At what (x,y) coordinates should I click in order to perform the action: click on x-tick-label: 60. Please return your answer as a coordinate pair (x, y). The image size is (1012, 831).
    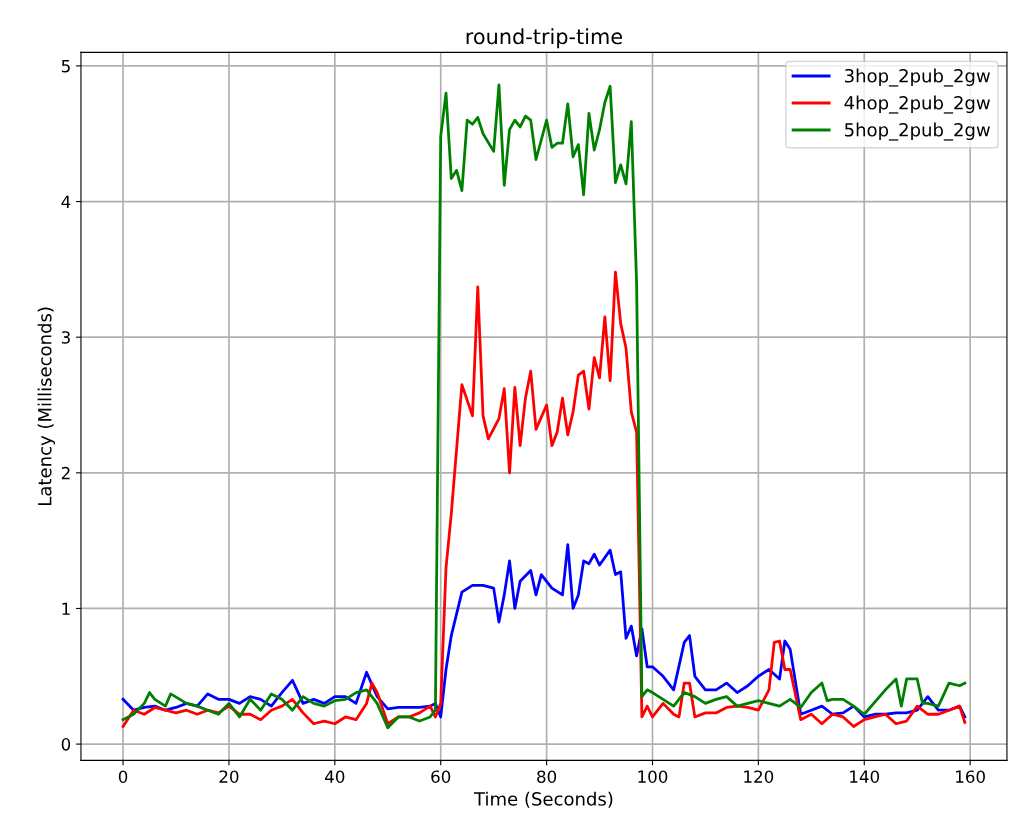
    Looking at the image, I should click on (441, 776).